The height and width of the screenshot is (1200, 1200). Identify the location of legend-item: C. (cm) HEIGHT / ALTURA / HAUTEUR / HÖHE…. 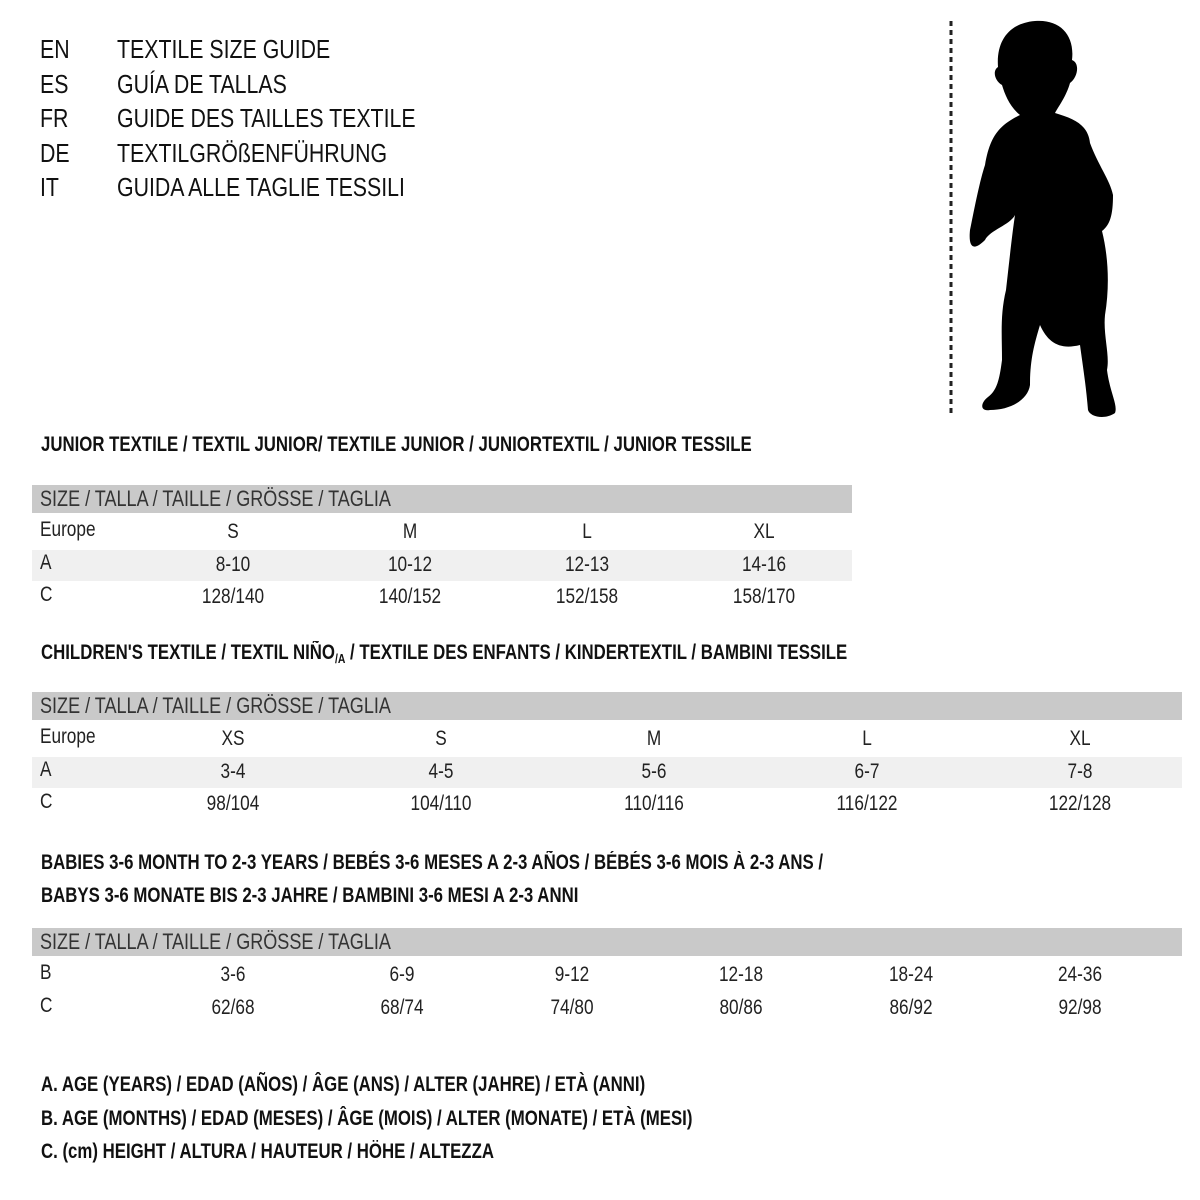
(267, 1151).